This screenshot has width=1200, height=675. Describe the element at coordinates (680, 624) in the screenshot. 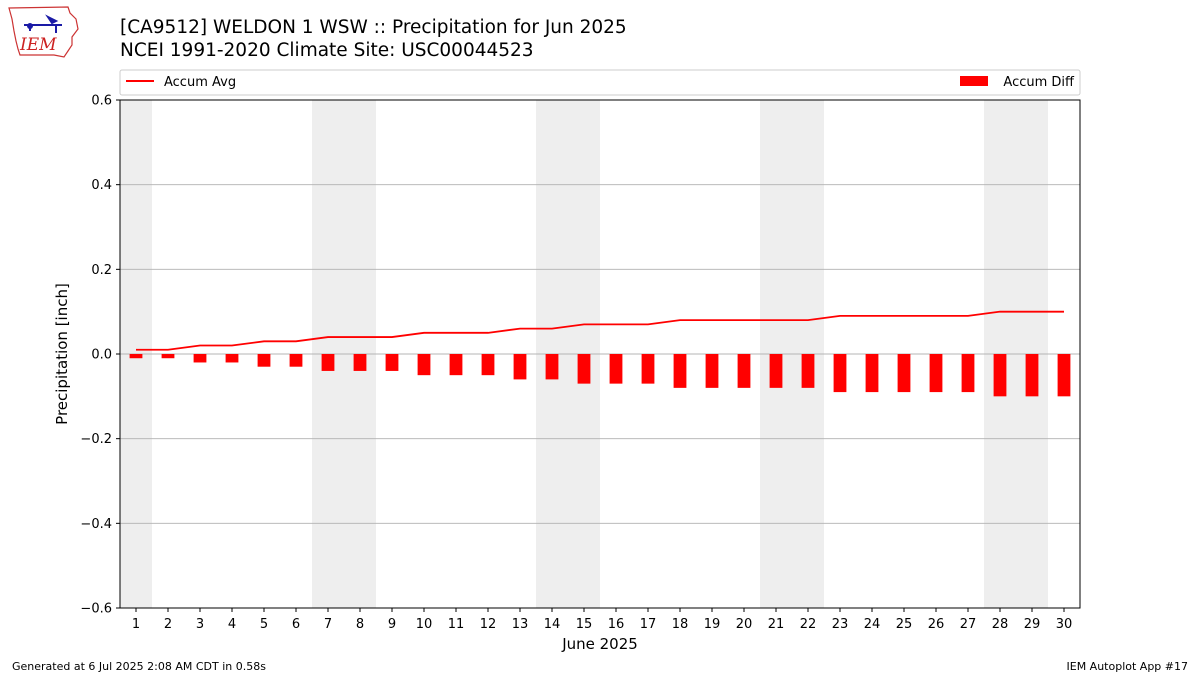

I see `x-tick-label: 18` at that location.